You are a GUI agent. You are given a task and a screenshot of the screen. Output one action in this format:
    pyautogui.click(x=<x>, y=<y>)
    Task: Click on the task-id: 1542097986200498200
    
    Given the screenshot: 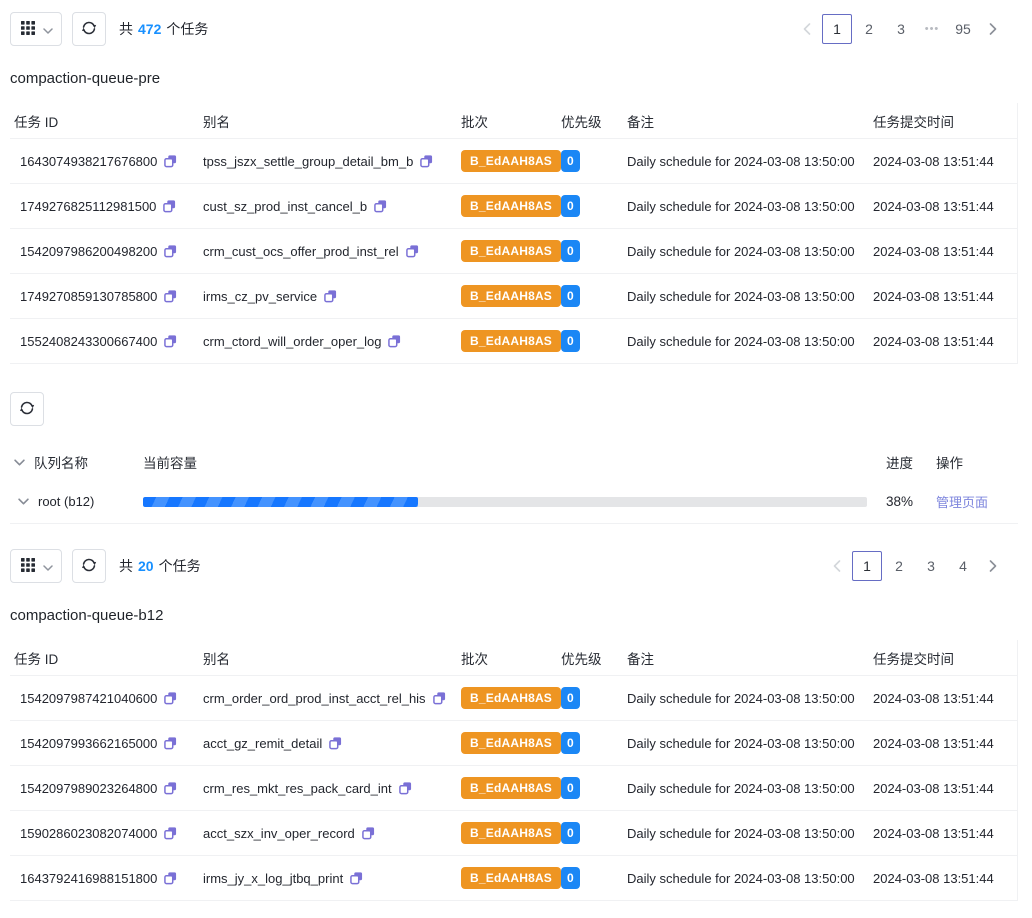 What is the action you would take?
    pyautogui.click(x=89, y=251)
    